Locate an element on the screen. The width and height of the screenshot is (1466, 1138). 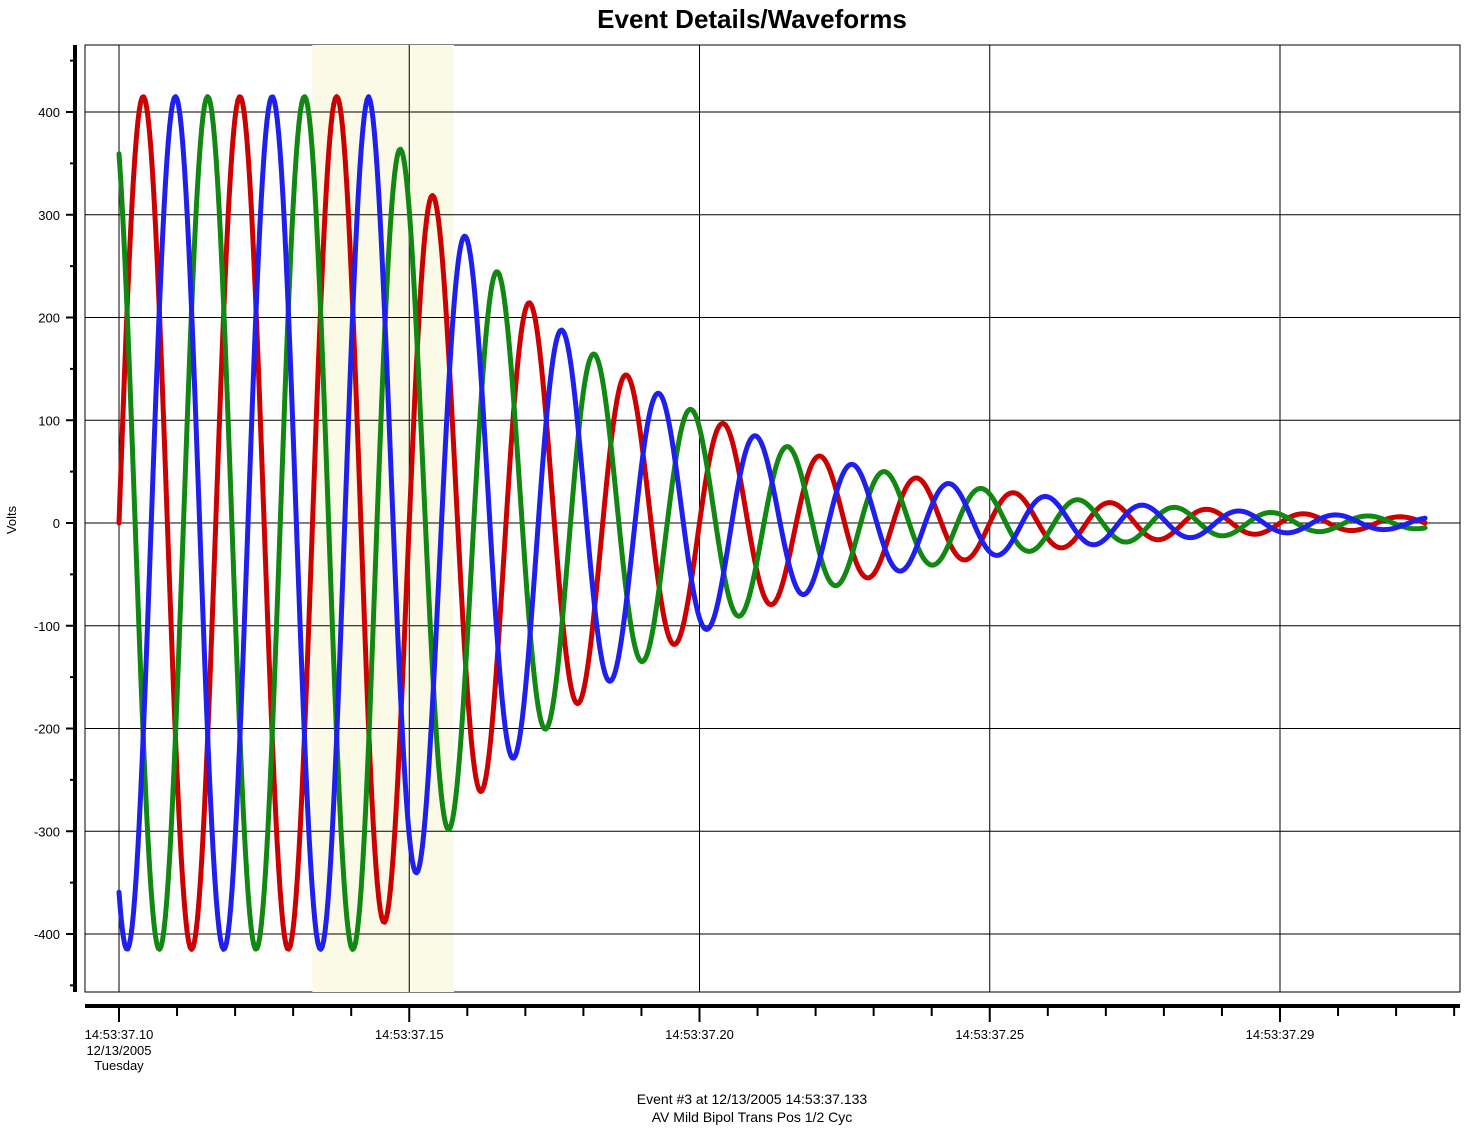
y-tick-label: 200 is located at coordinates (49, 318).